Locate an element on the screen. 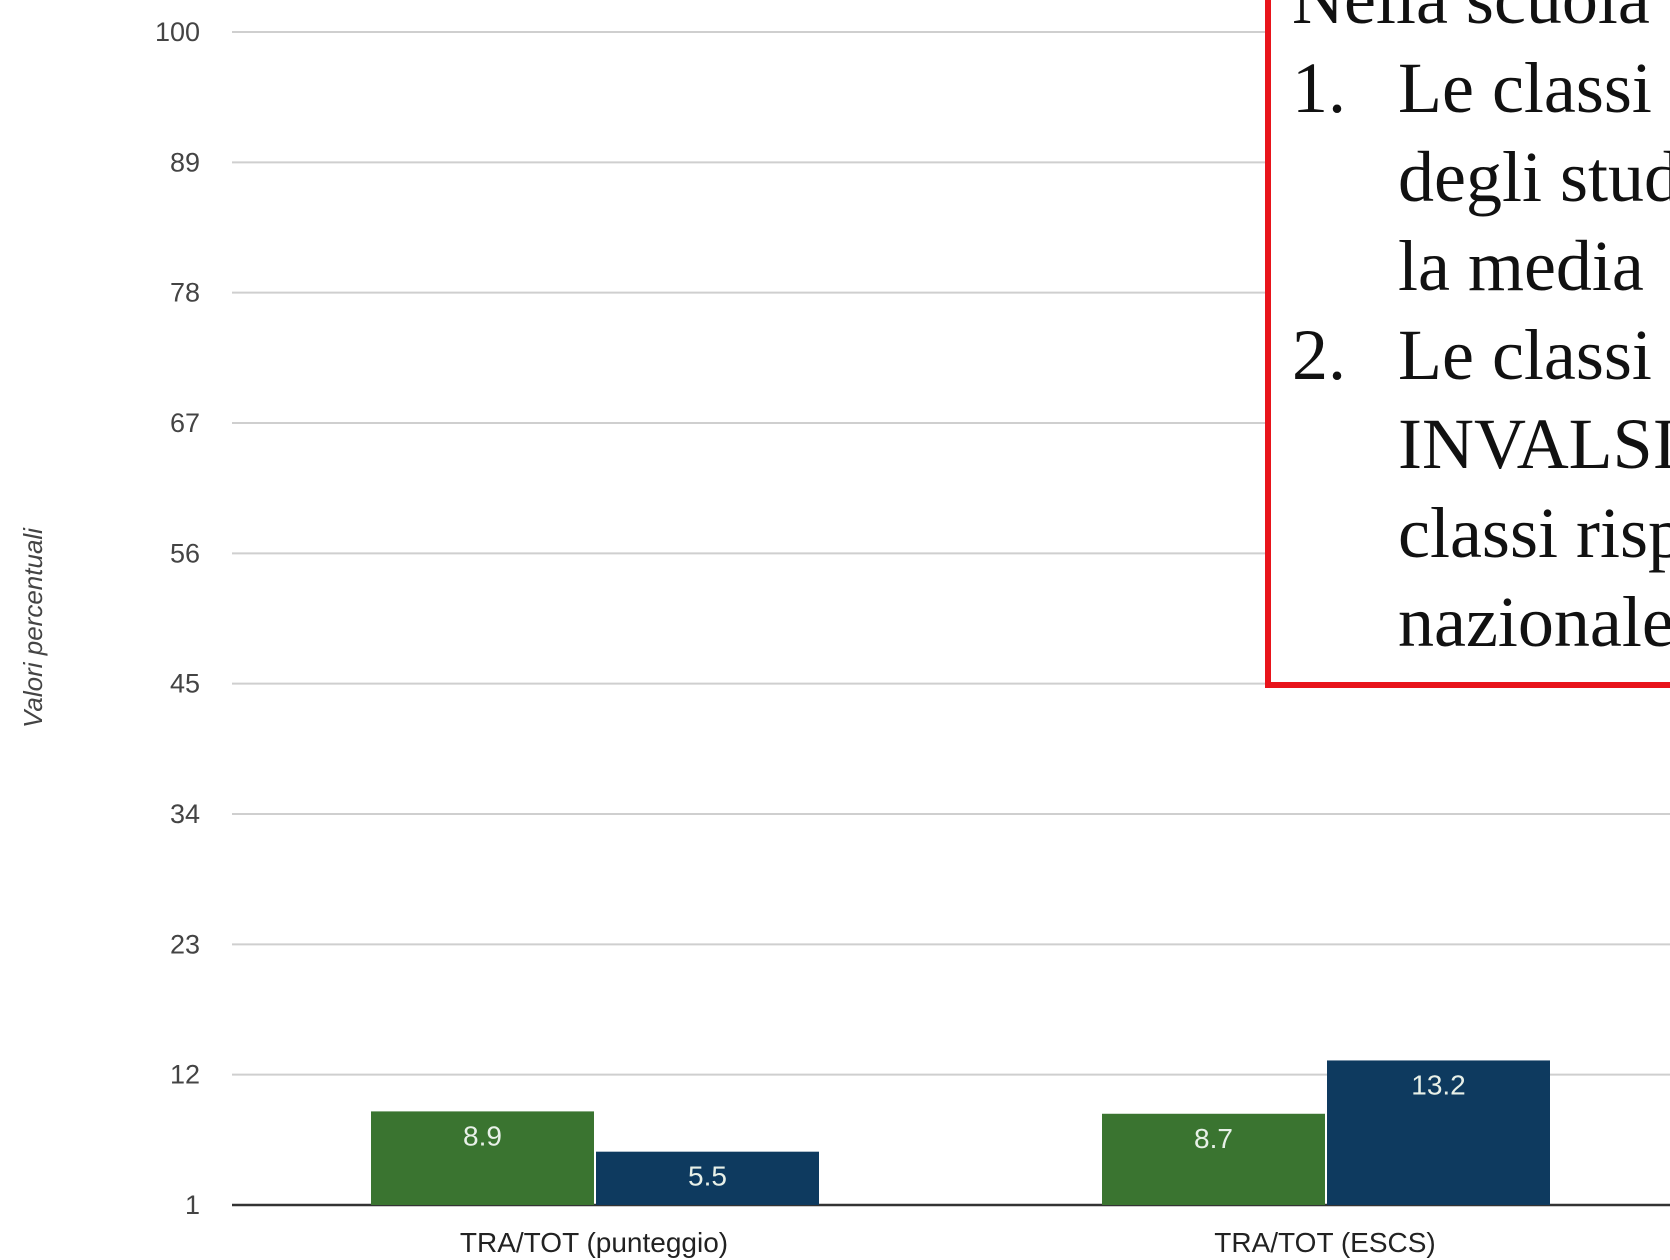 Image resolution: width=1670 pixels, height=1260 pixels. x-tick-label: TRA/TOT (ESCS) is located at coordinates (1324, 1242).